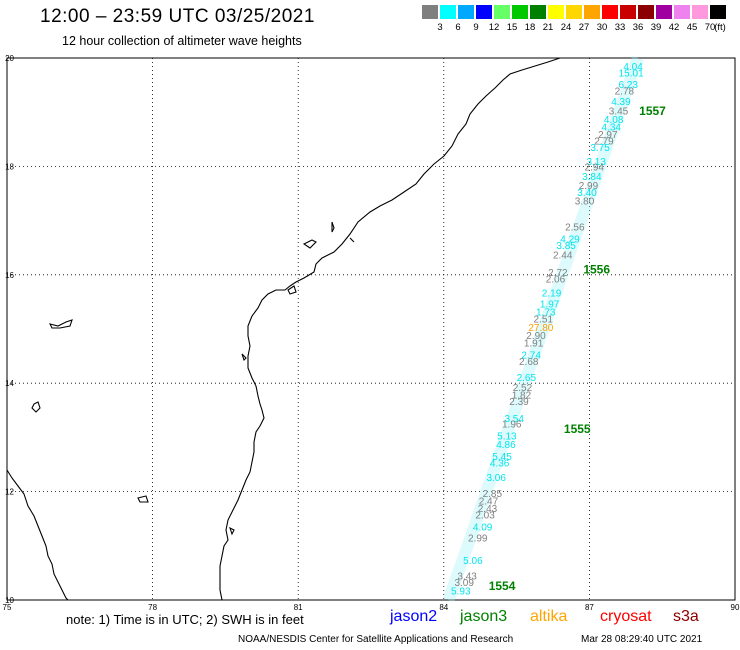  I want to click on legend-label: 15, so click(512, 27).